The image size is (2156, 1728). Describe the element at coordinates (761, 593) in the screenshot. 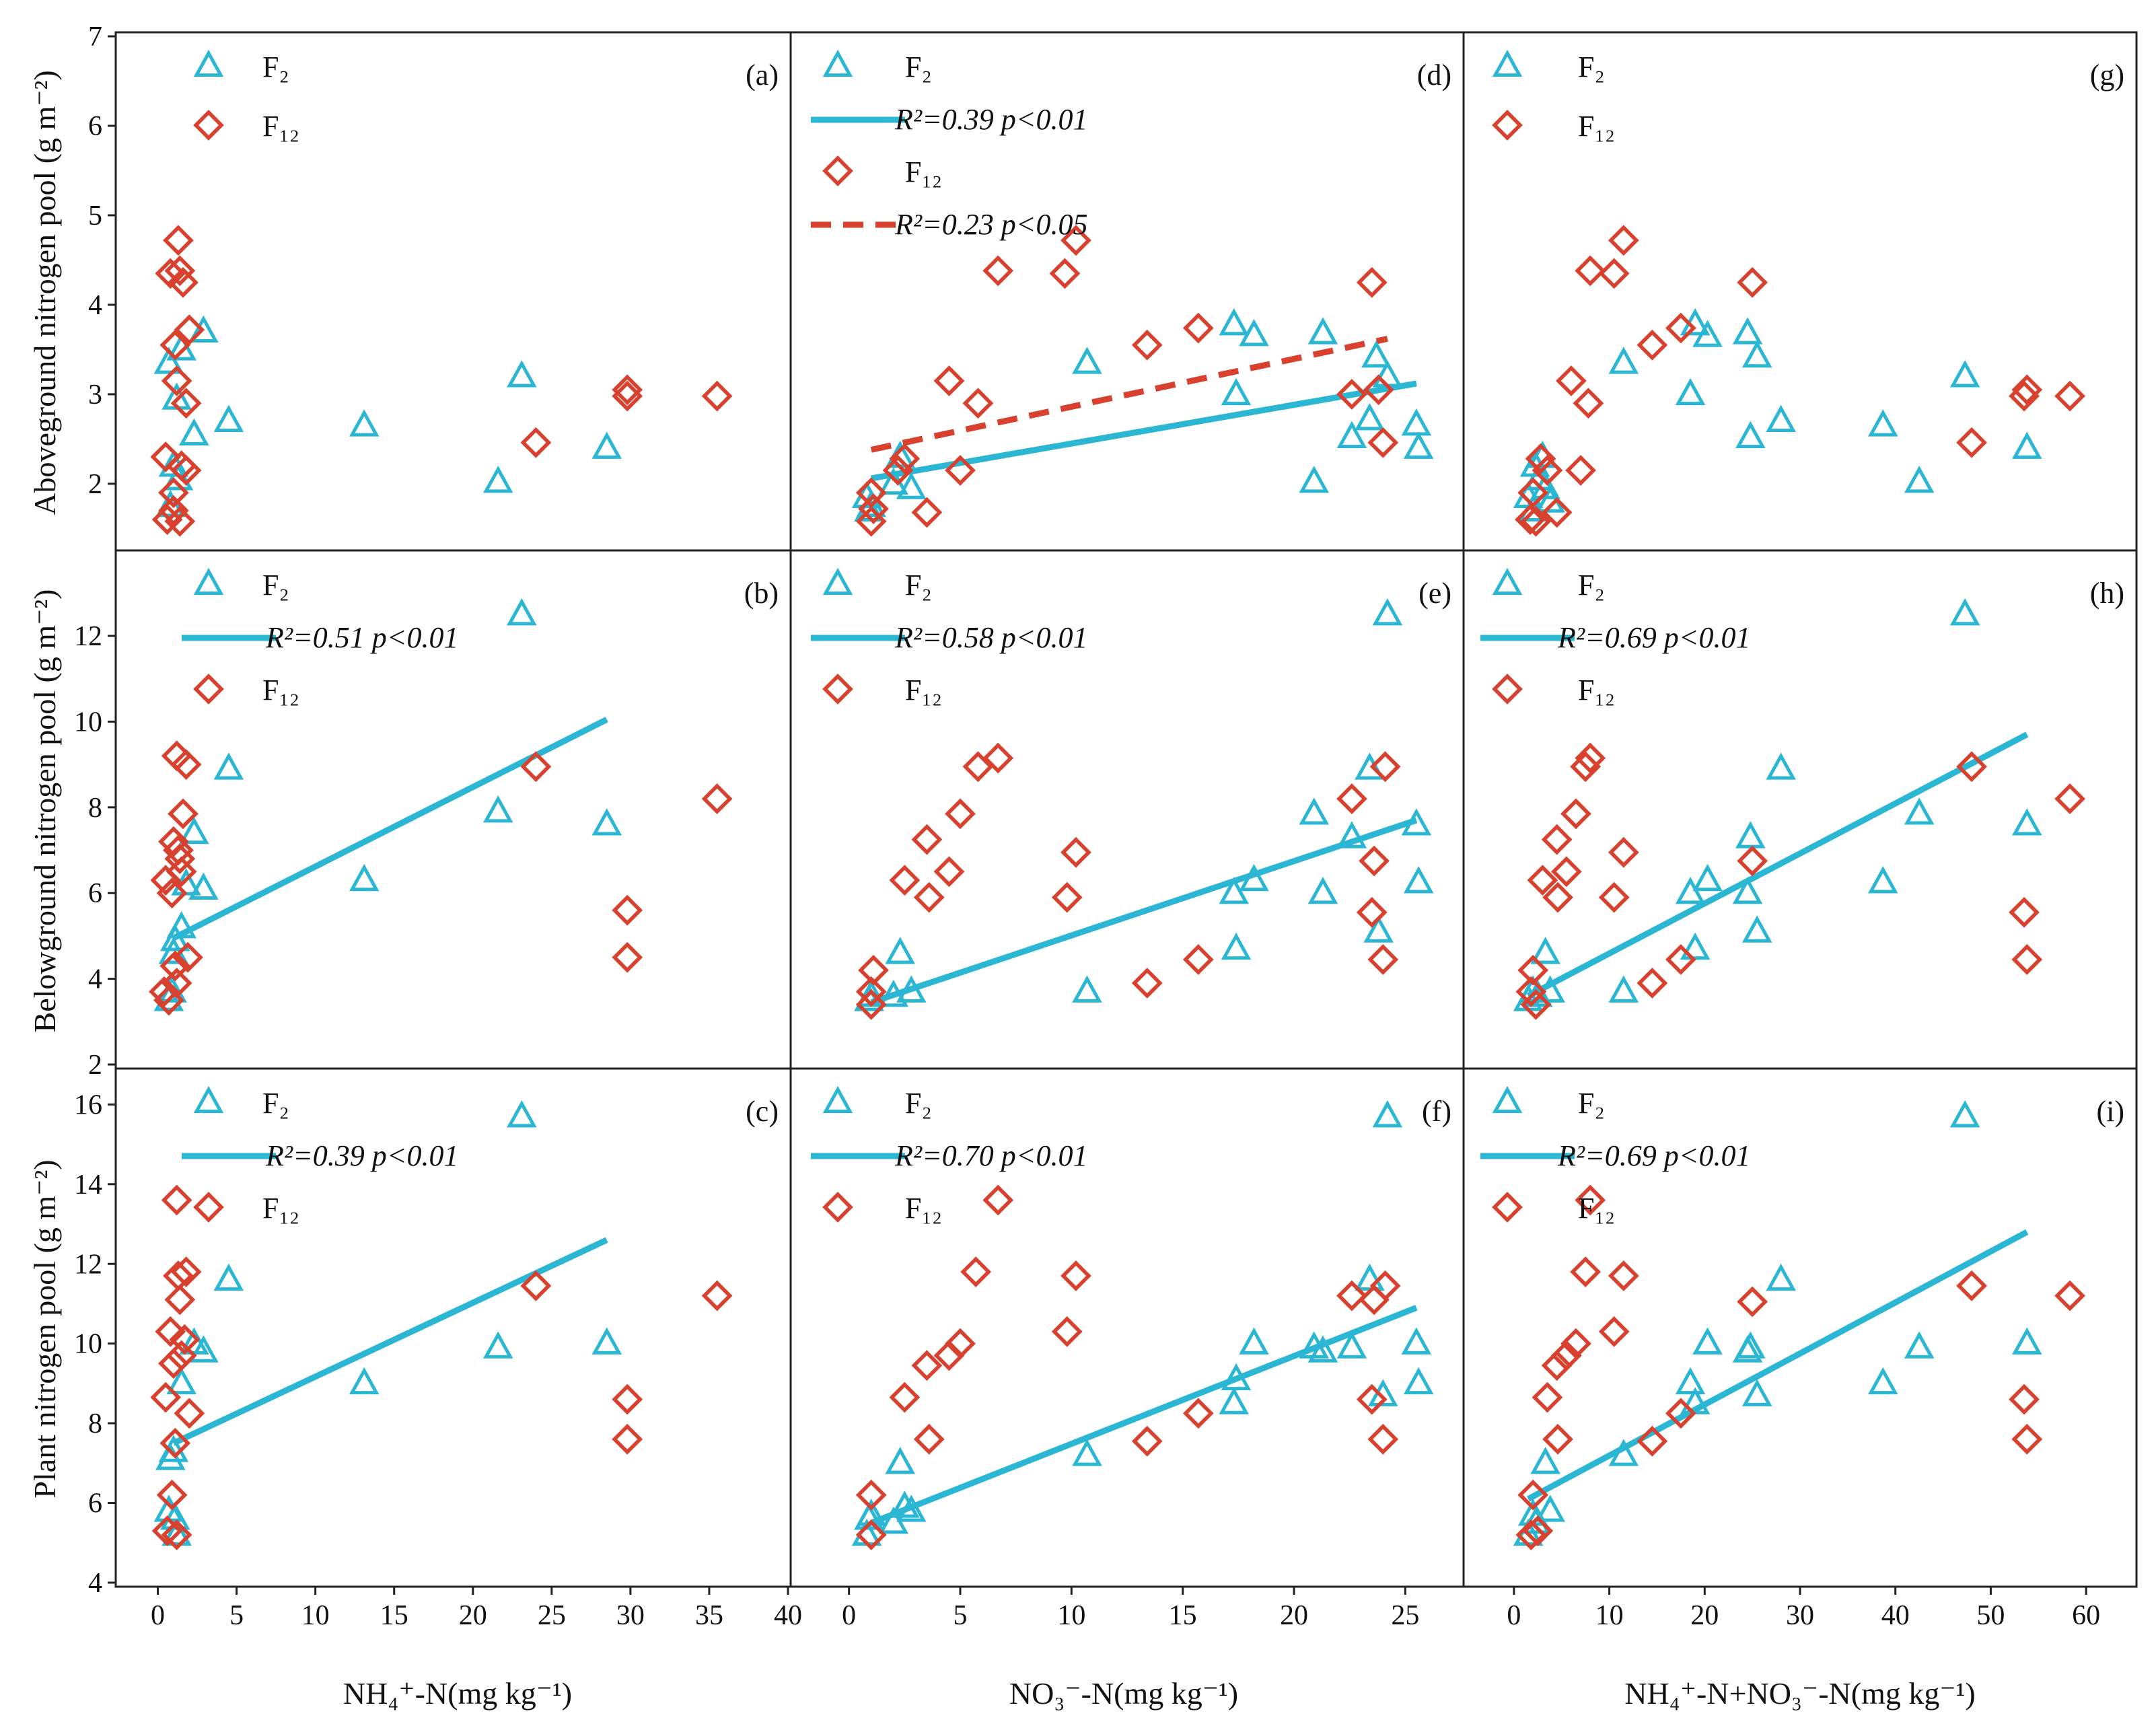

I see `panel-letter-b: (b)` at that location.